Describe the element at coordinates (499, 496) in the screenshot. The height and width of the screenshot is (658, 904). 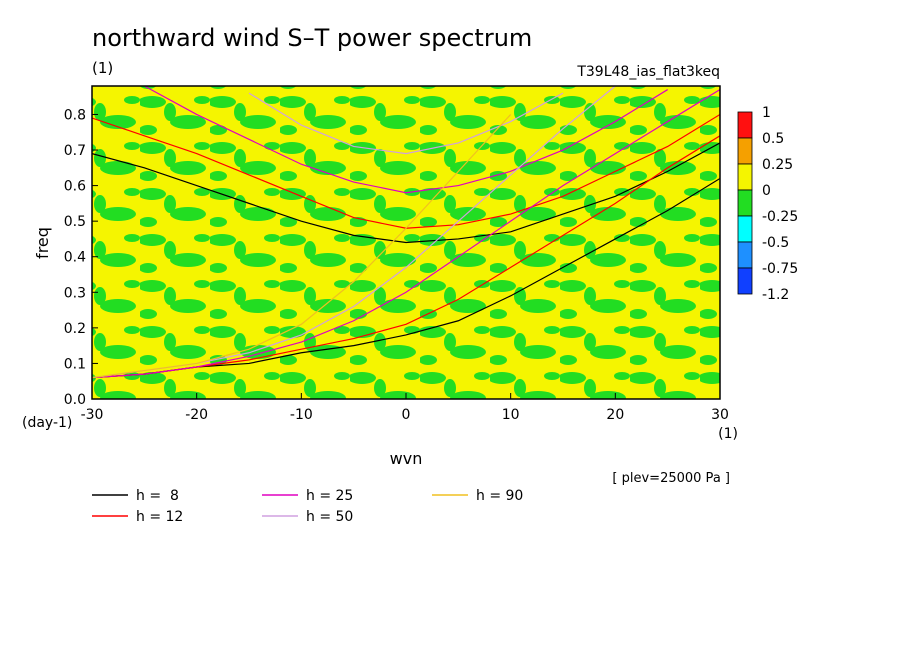
I see `legend-label: h = 90` at that location.